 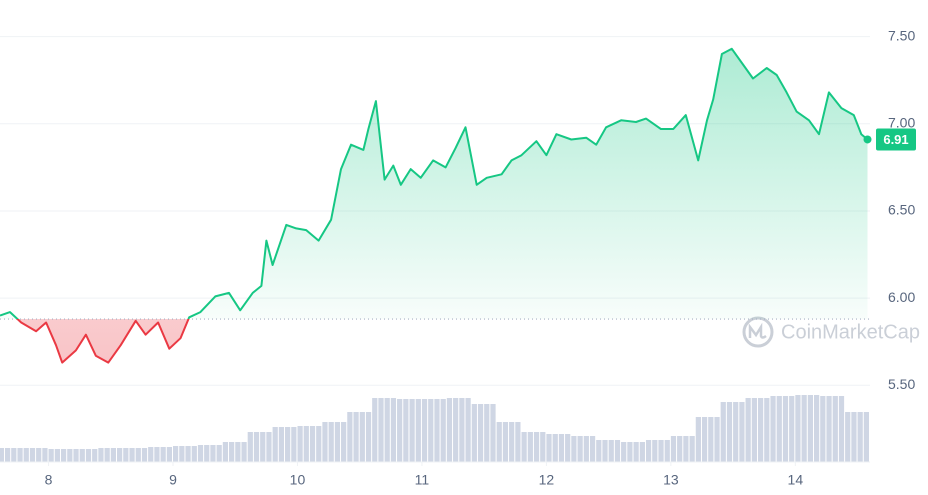 What do you see at coordinates (173, 480) in the screenshot?
I see `x-tick-label: 9` at bounding box center [173, 480].